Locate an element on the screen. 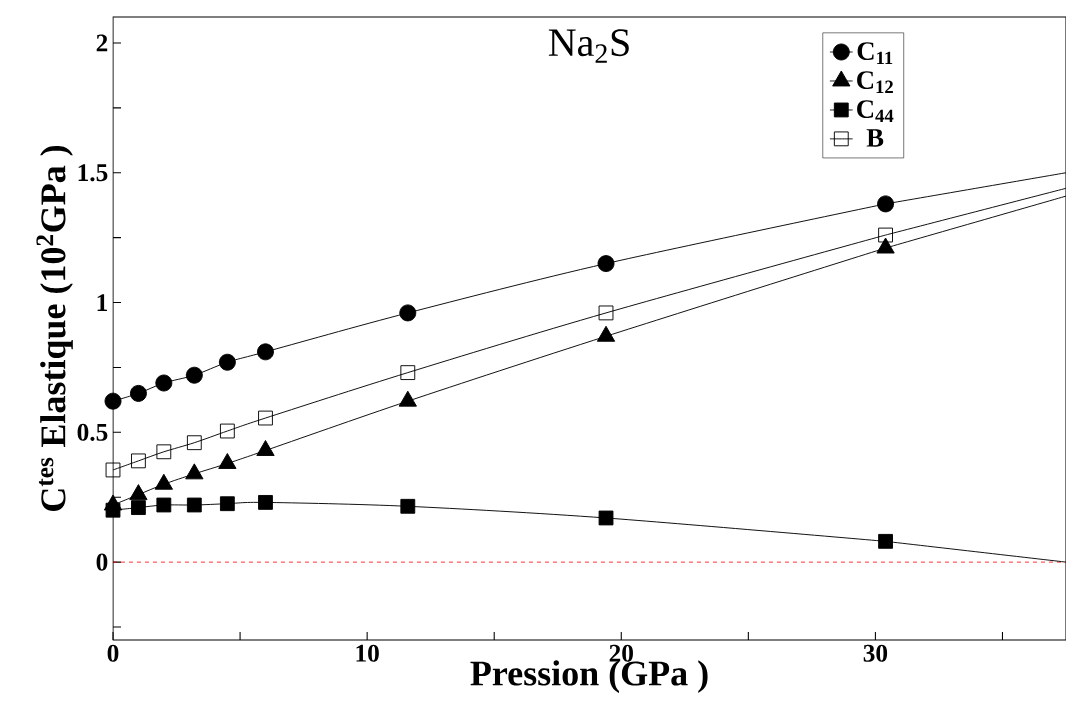 This screenshot has height=713, width=1066. legend-label: C$_{11}$ is located at coordinates (875, 53).